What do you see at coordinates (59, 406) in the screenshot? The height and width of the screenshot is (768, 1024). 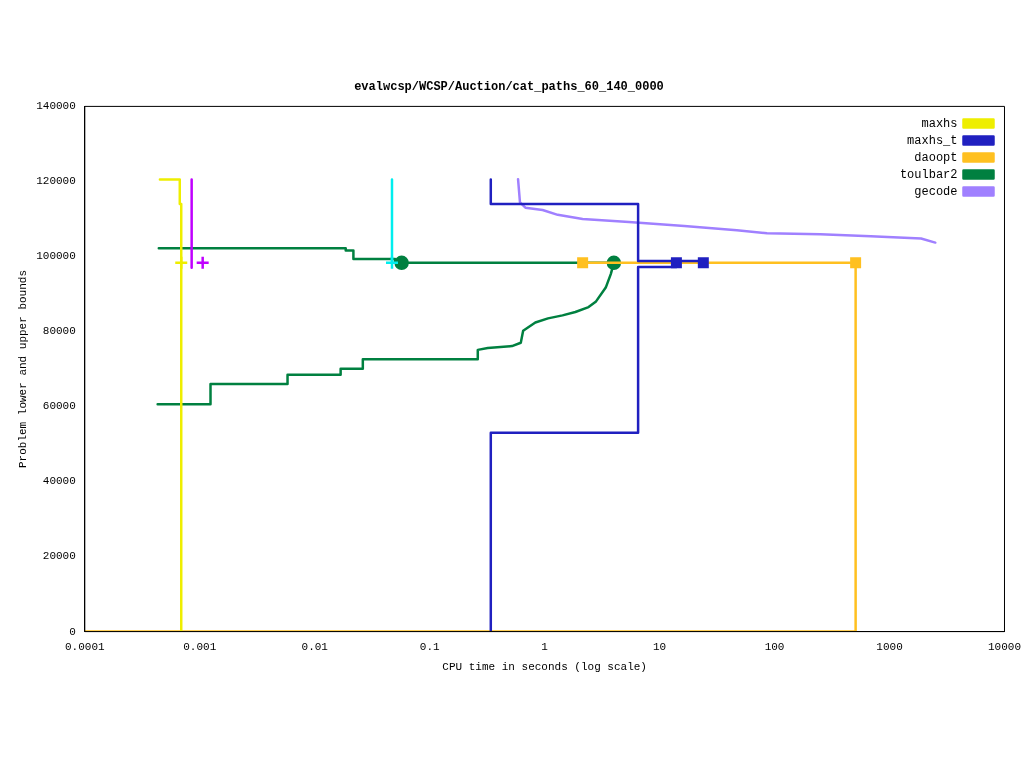 I see `y-tick-label: 60000` at bounding box center [59, 406].